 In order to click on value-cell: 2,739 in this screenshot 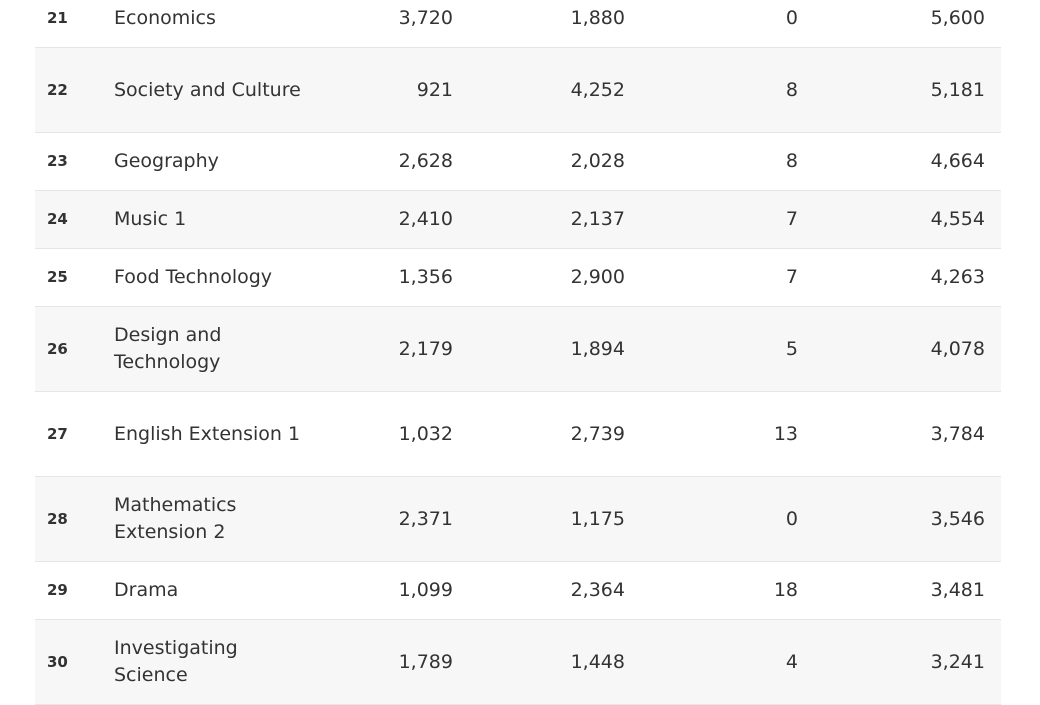, I will do `click(597, 433)`.